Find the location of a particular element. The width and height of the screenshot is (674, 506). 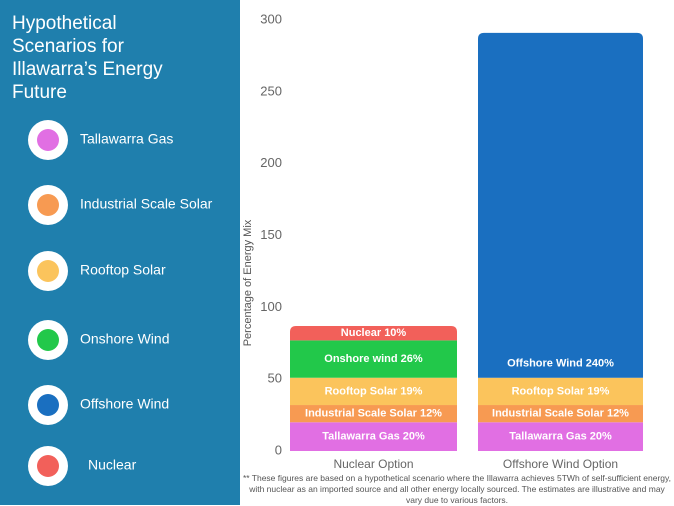

legend-label: Onshore Wind is located at coordinates (124, 339).